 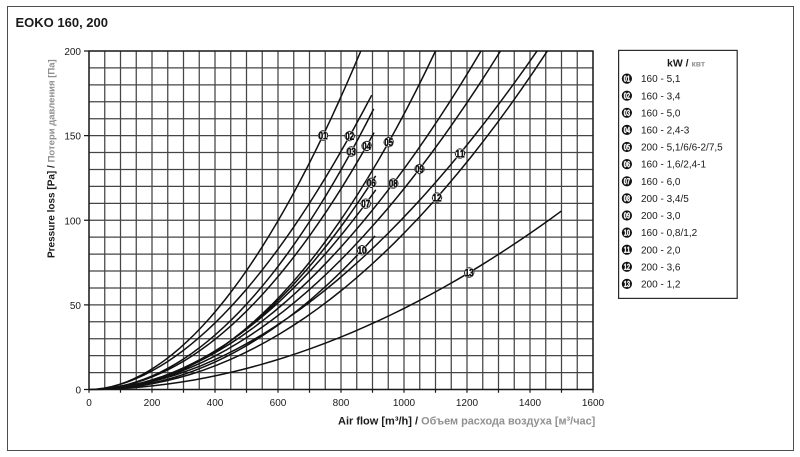 I want to click on svg-text: 200 - 3,6, so click(x=661, y=267).